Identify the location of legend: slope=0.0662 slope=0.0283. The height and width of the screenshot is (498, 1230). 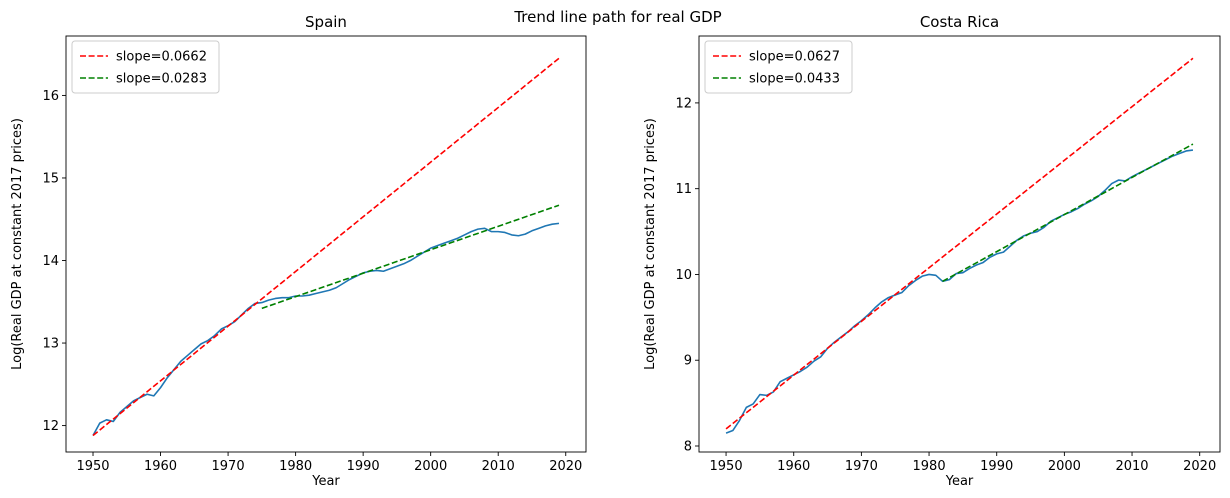
(145, 67).